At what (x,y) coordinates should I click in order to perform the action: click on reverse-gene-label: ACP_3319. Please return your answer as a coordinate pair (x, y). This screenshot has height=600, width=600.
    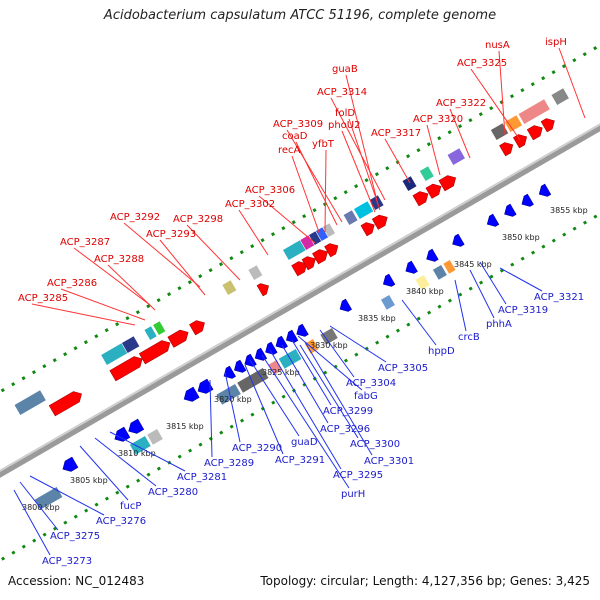
    Looking at the image, I should click on (523, 310).